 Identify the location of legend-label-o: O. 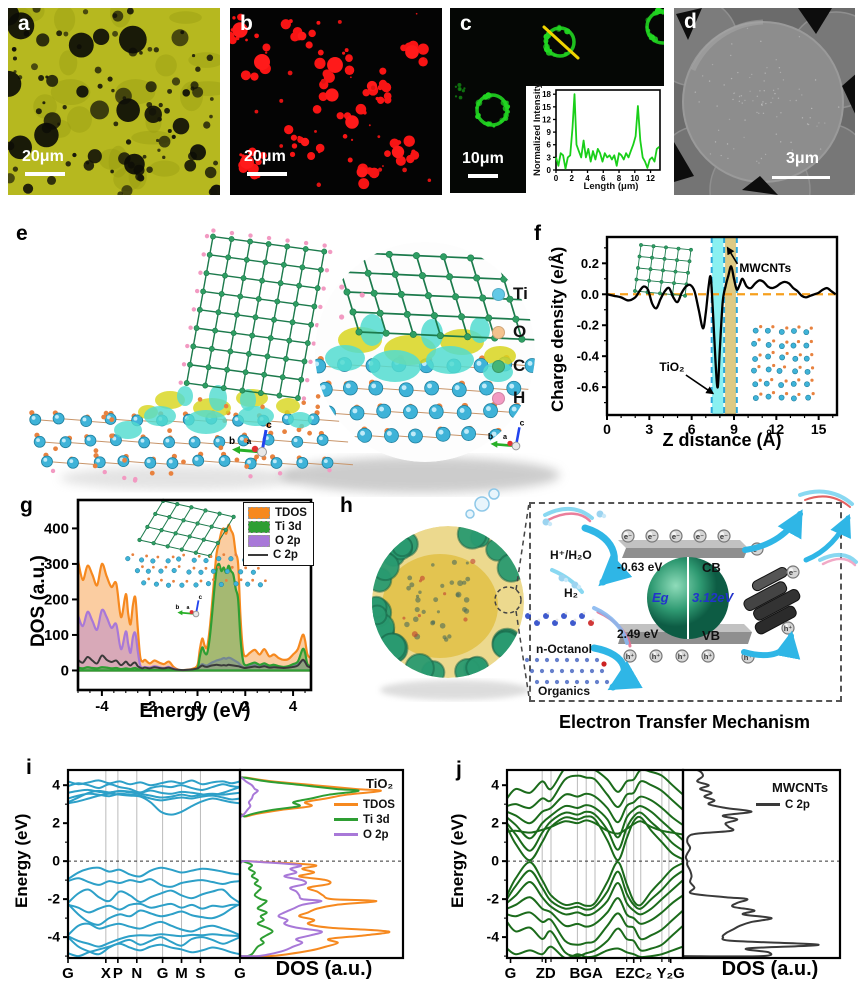
(520, 331).